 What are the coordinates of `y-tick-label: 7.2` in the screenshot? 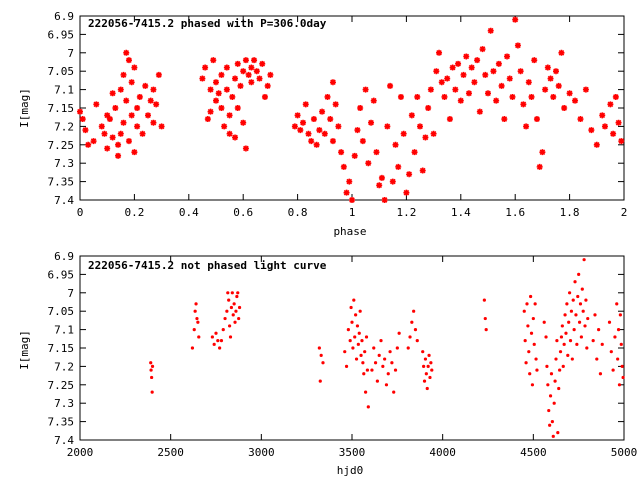 It's located at (64, 126).